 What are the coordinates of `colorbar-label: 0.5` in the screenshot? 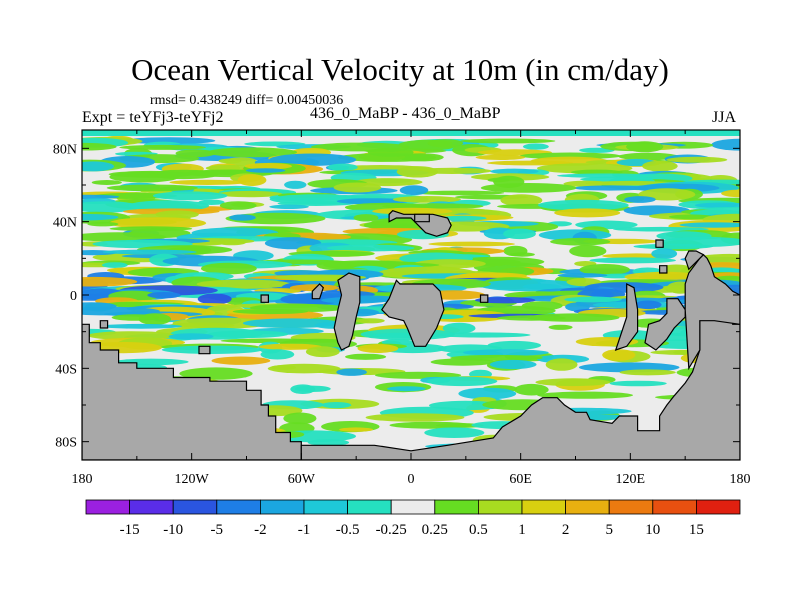 It's located at (478, 530).